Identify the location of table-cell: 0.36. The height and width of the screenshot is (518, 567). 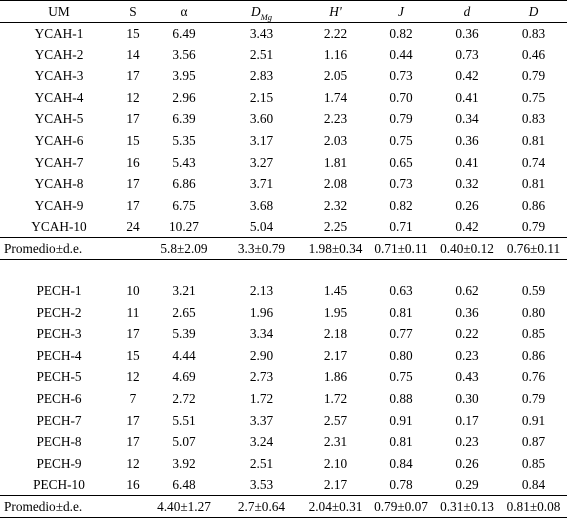
(467, 312).